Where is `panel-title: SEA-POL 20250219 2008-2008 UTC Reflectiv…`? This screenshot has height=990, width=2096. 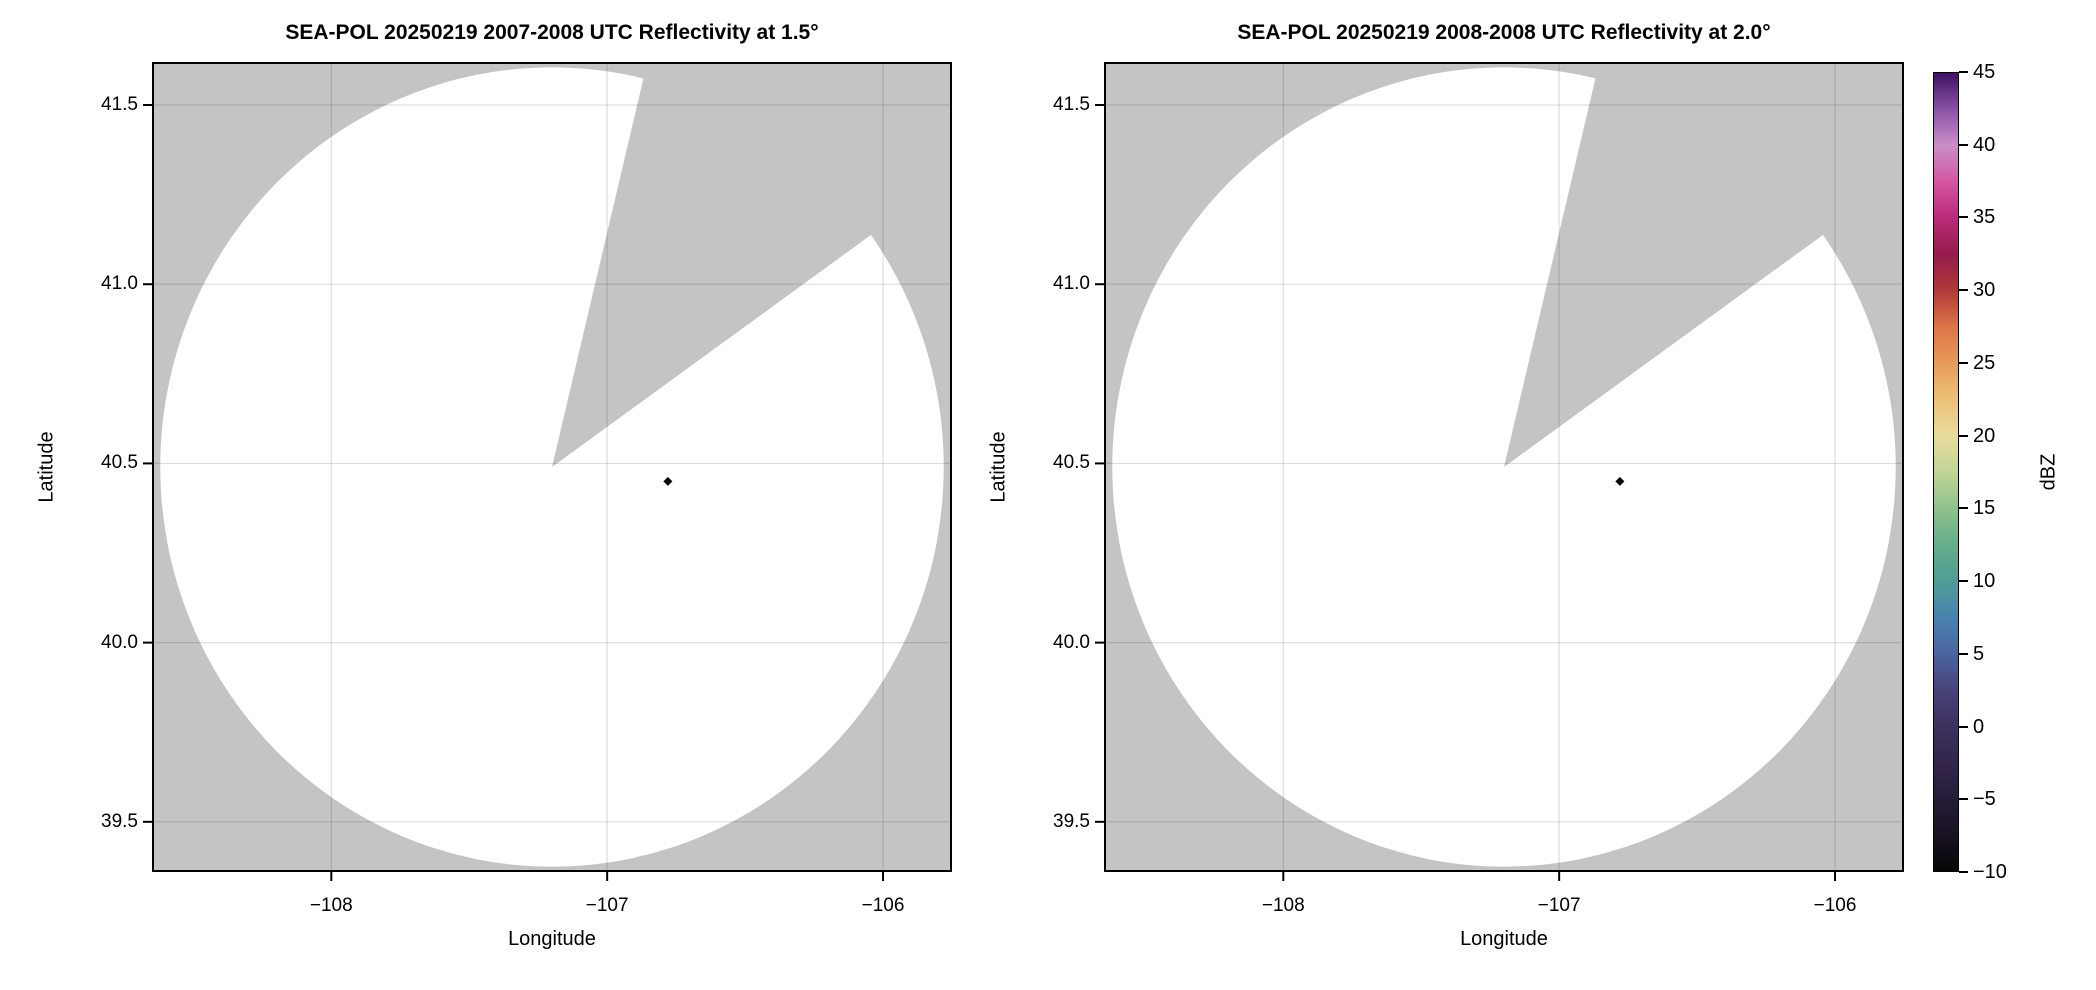 panel-title: SEA-POL 20250219 2008-2008 UTC Reflectiv… is located at coordinates (1504, 32).